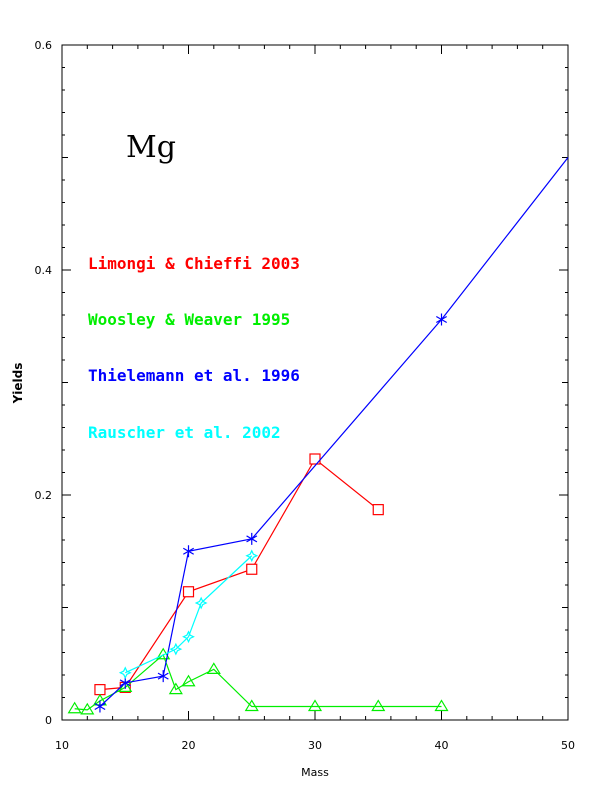 Image resolution: width=600 pixels, height=800 pixels. What do you see at coordinates (184, 432) in the screenshot?
I see `legend-entry: Rauscher et al. 2002` at bounding box center [184, 432].